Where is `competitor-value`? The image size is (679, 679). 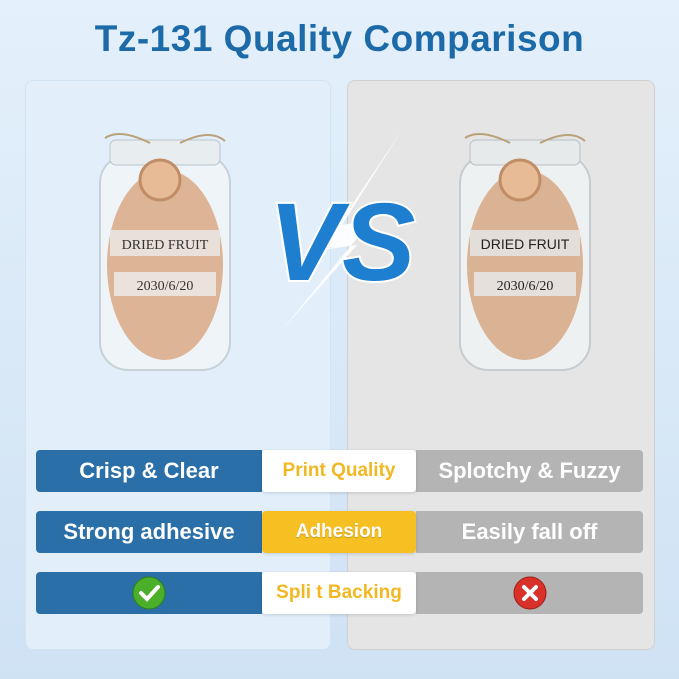
competitor-value is located at coordinates (529, 593).